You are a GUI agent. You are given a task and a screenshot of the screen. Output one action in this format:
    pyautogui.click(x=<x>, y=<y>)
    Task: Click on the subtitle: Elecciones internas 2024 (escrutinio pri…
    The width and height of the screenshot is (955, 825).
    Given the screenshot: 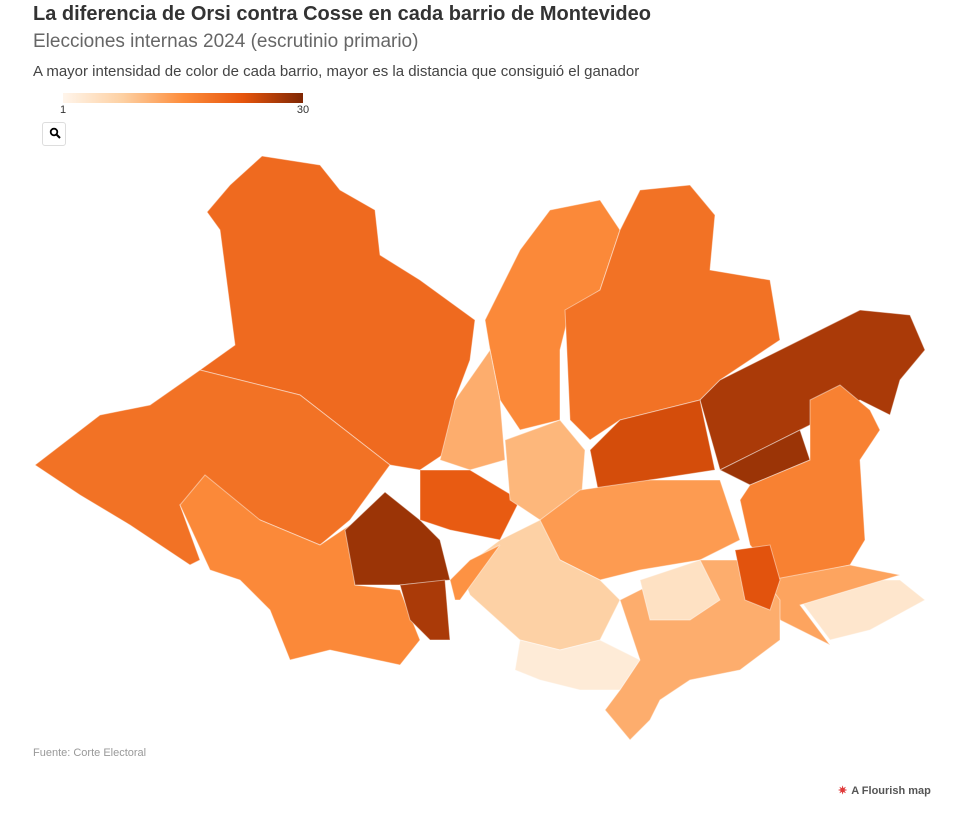 What is the action you would take?
    pyautogui.click(x=226, y=41)
    